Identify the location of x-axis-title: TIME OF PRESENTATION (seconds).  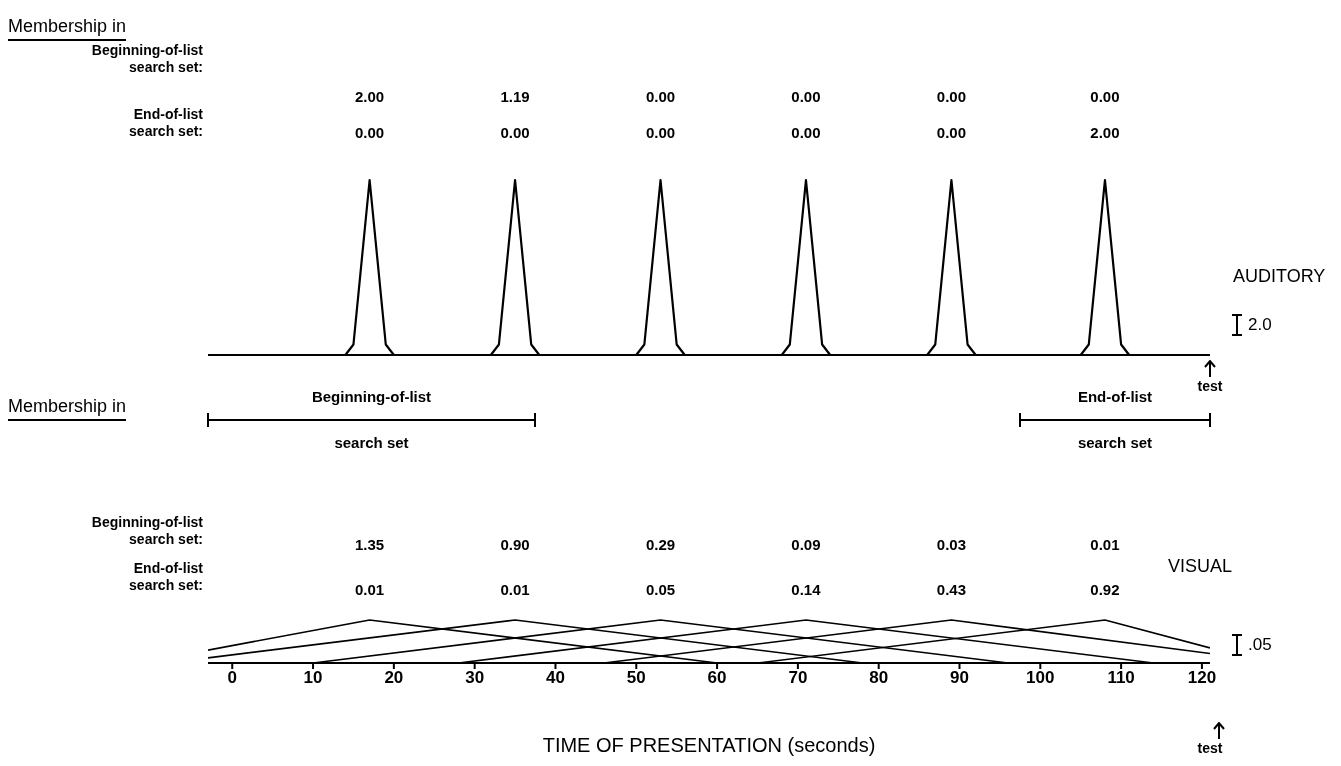
(709, 745).